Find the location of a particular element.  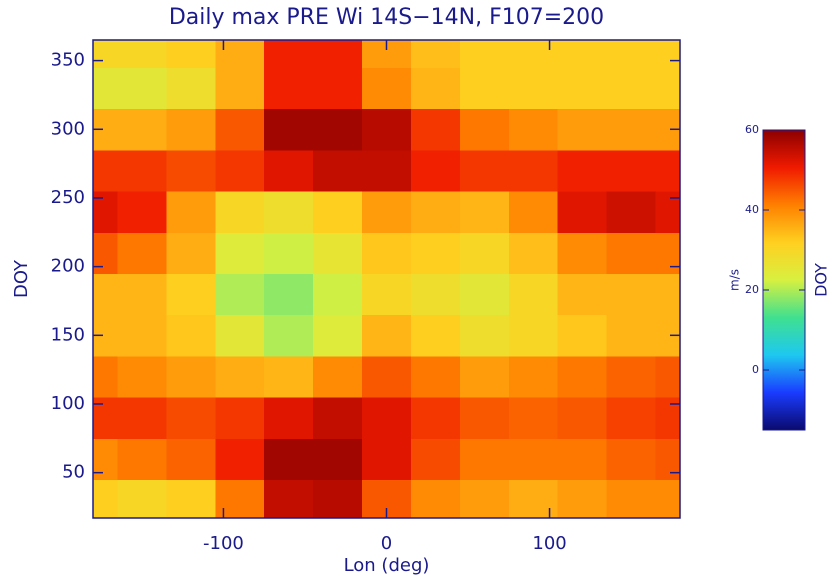

y-tick-label: 50 is located at coordinates (73, 472).